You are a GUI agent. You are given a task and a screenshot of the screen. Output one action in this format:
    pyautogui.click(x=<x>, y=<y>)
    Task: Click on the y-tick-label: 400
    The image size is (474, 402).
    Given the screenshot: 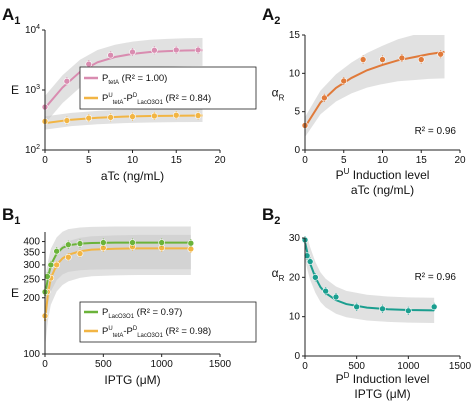 What is the action you would take?
    pyautogui.click(x=31, y=242)
    